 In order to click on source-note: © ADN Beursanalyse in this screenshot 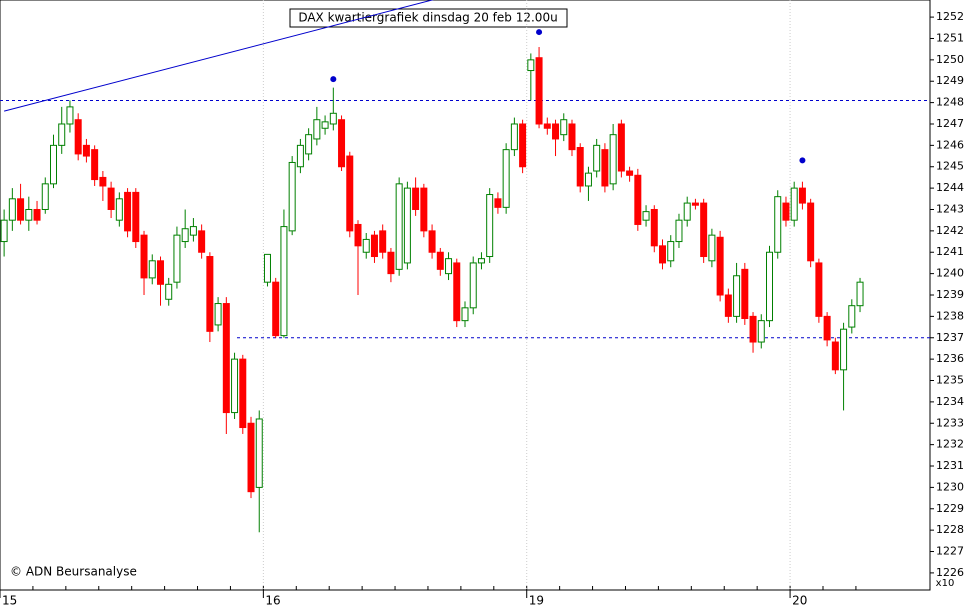, I will do `click(73, 572)`.